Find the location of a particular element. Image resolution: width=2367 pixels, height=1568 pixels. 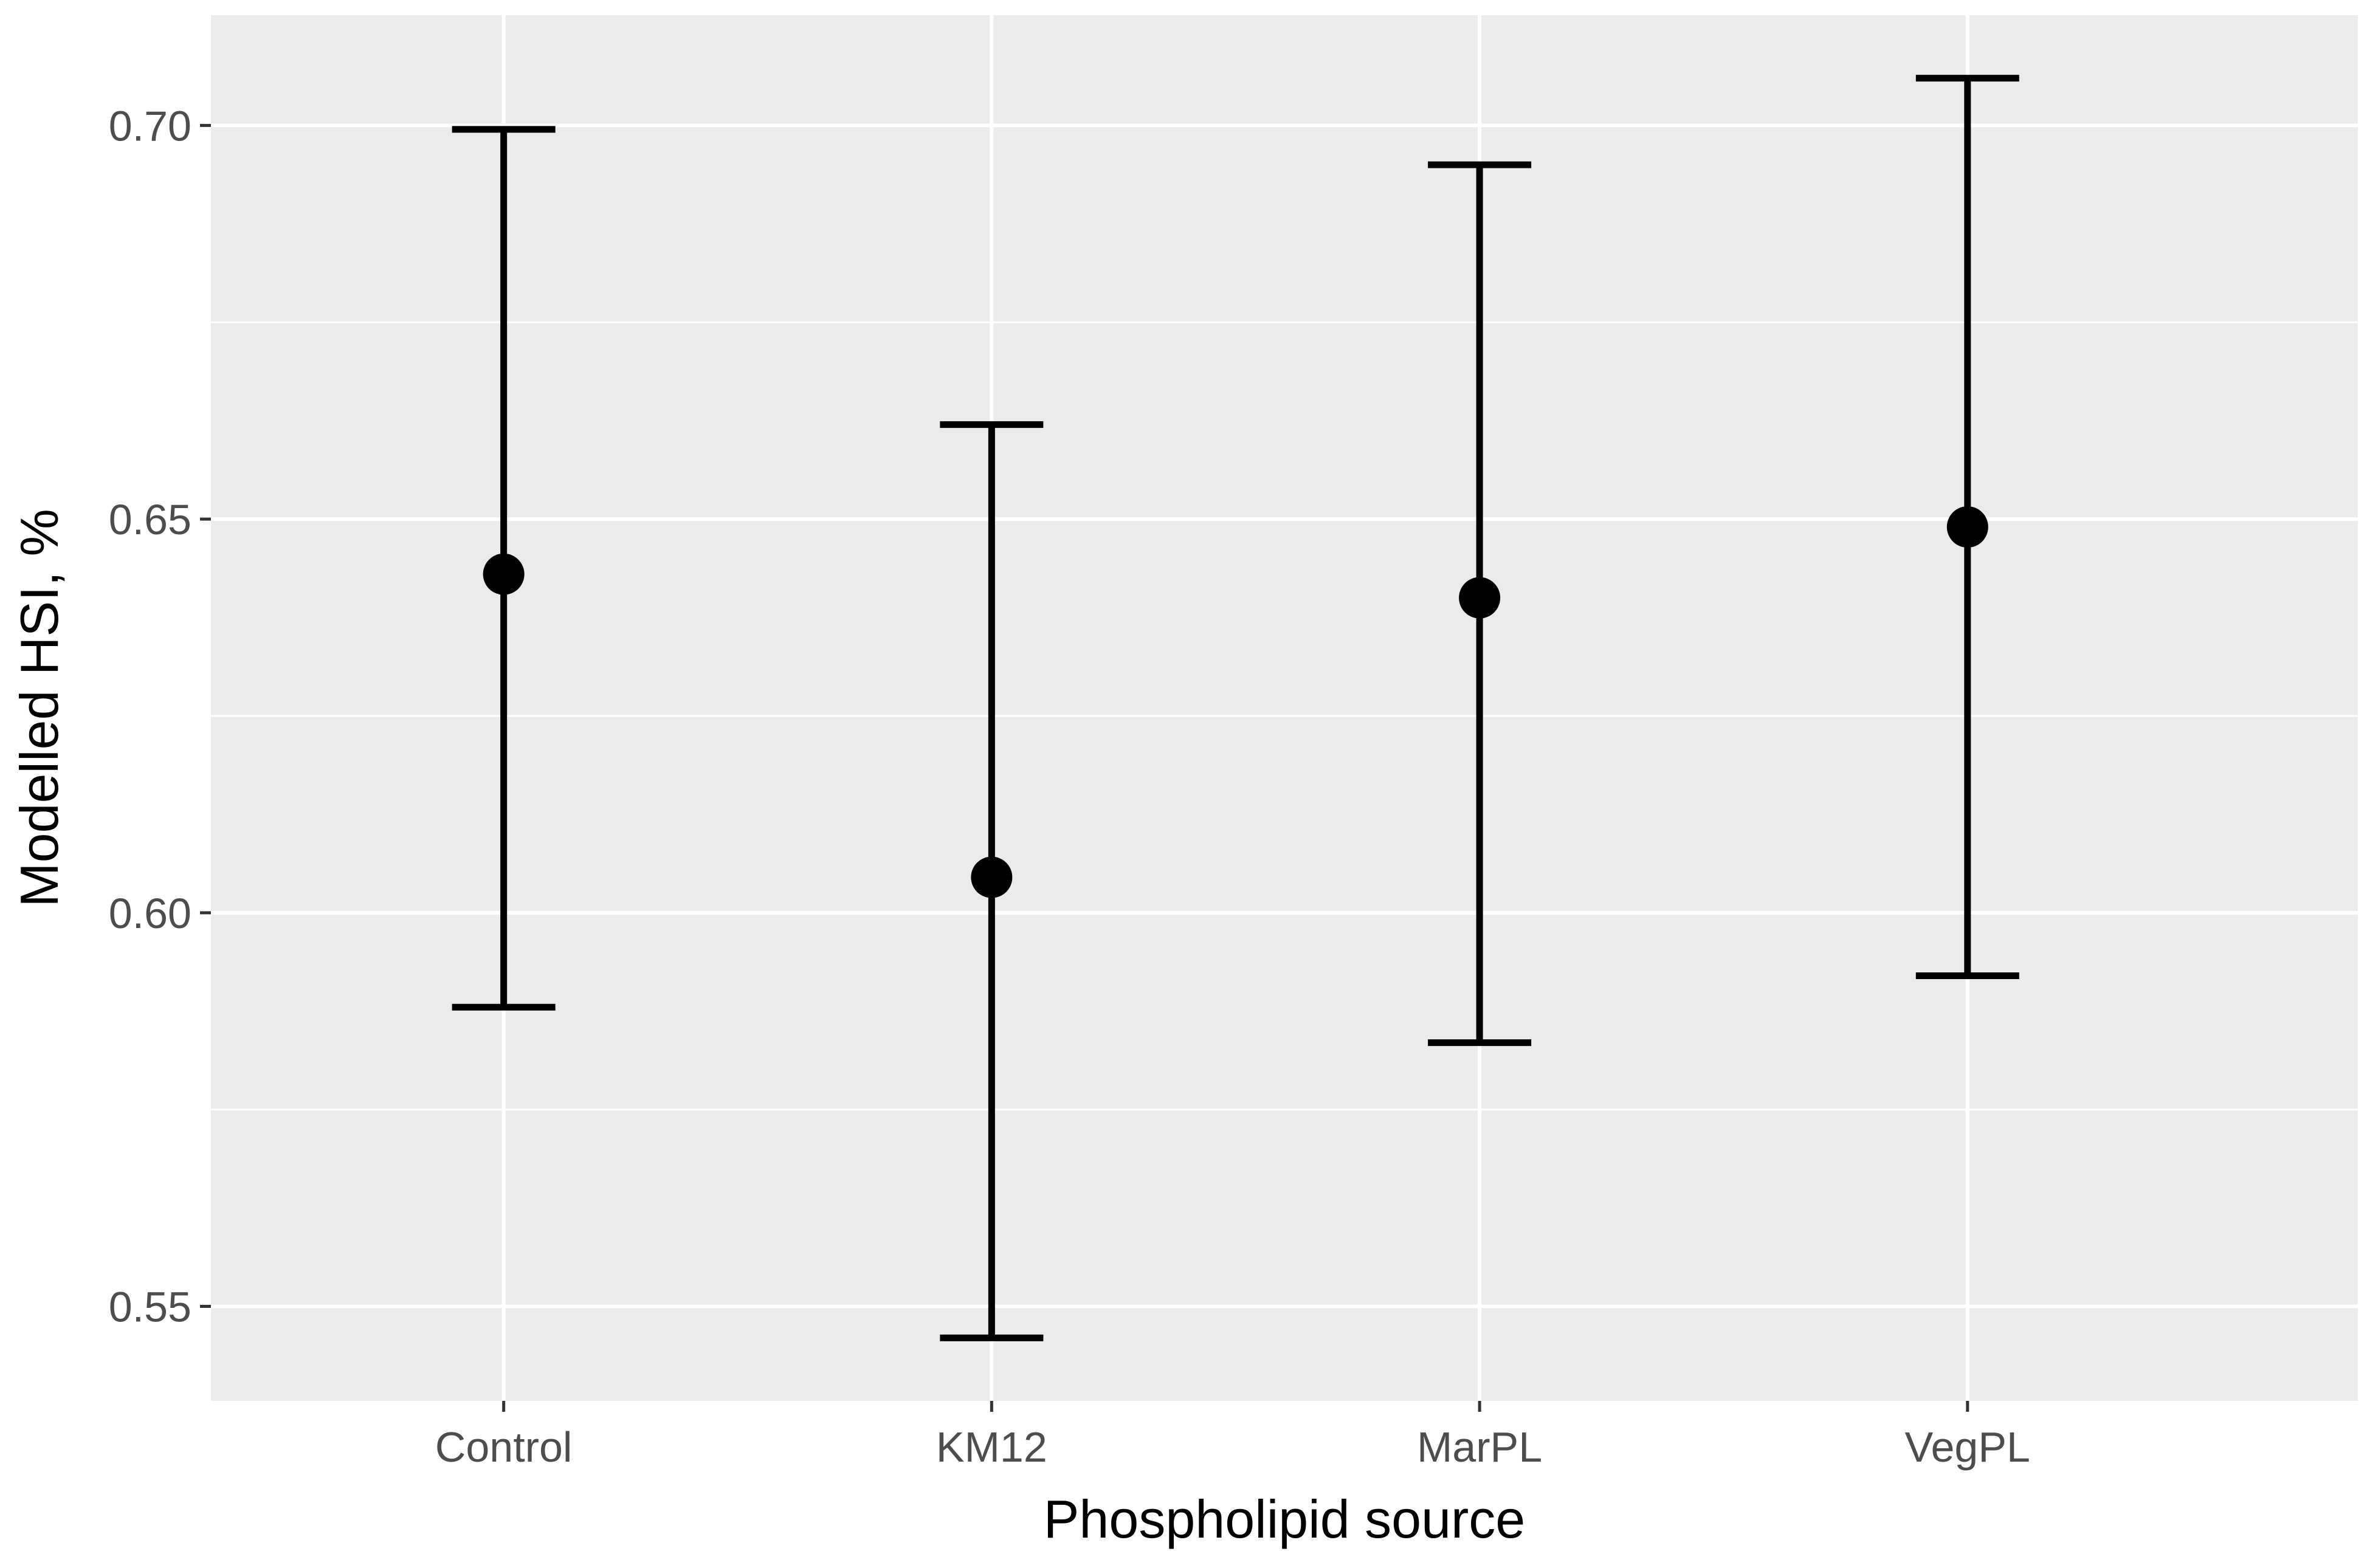

y-tick-label: 0.70 is located at coordinates (150, 126).